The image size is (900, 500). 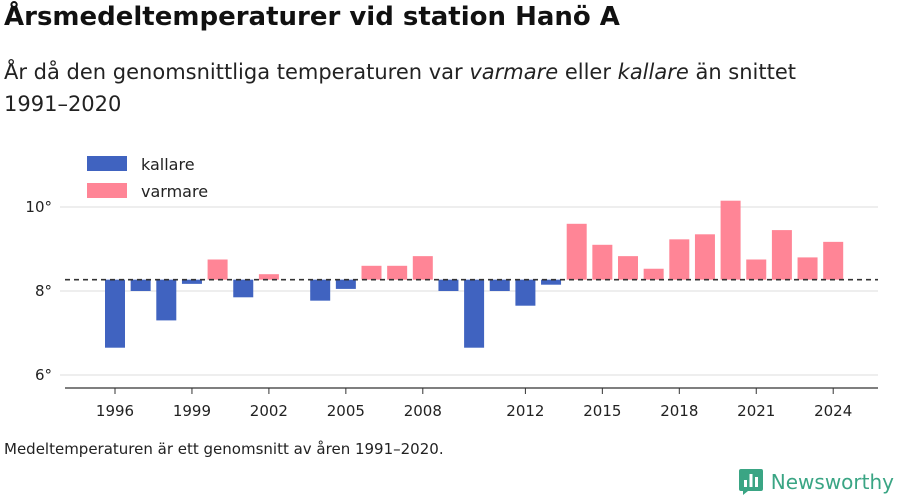 What do you see at coordinates (679, 411) in the screenshot?
I see `x-tick-label: 2018` at bounding box center [679, 411].